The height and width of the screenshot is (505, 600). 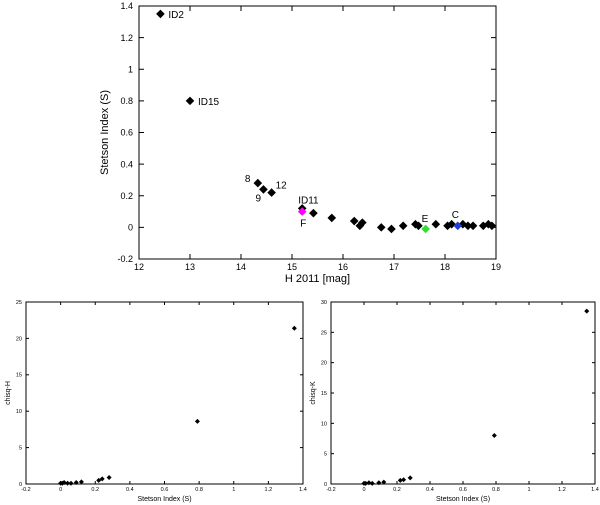 I want to click on point-annotation: E, so click(x=425, y=219).